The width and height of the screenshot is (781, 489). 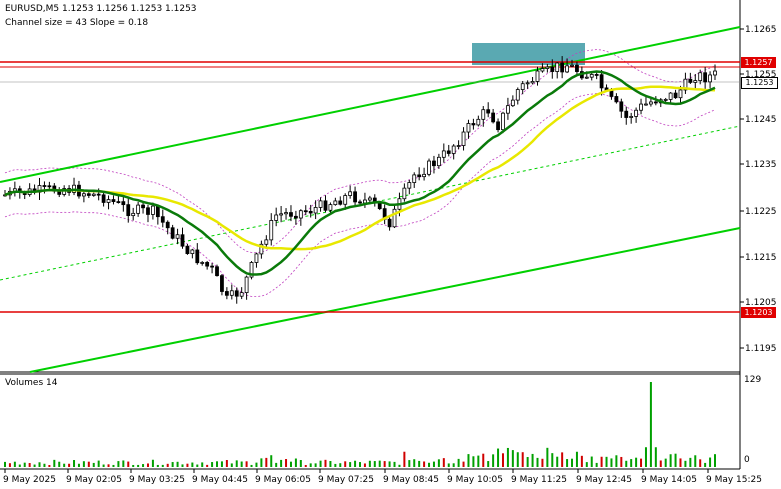 I want to click on time-tick-label: 9 May 08:45, so click(x=411, y=480).